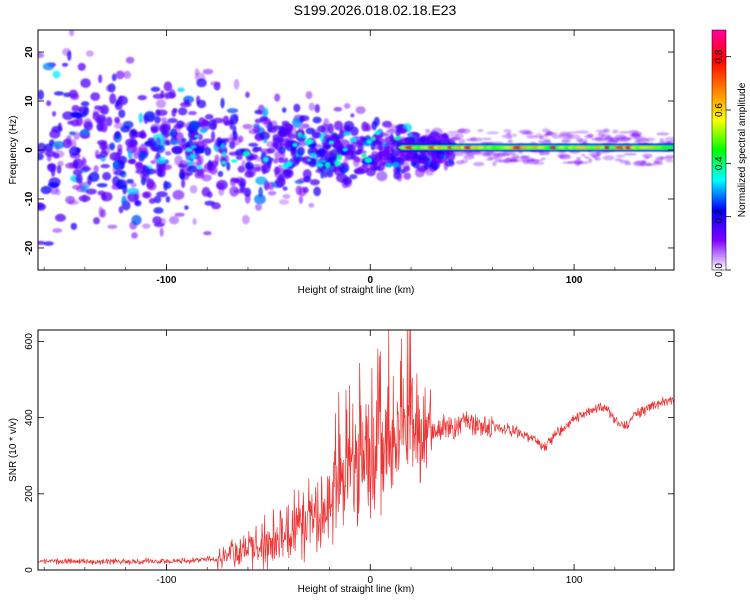  Describe the element at coordinates (166, 580) in the screenshot. I see `snr-xtick-label: -100` at that location.